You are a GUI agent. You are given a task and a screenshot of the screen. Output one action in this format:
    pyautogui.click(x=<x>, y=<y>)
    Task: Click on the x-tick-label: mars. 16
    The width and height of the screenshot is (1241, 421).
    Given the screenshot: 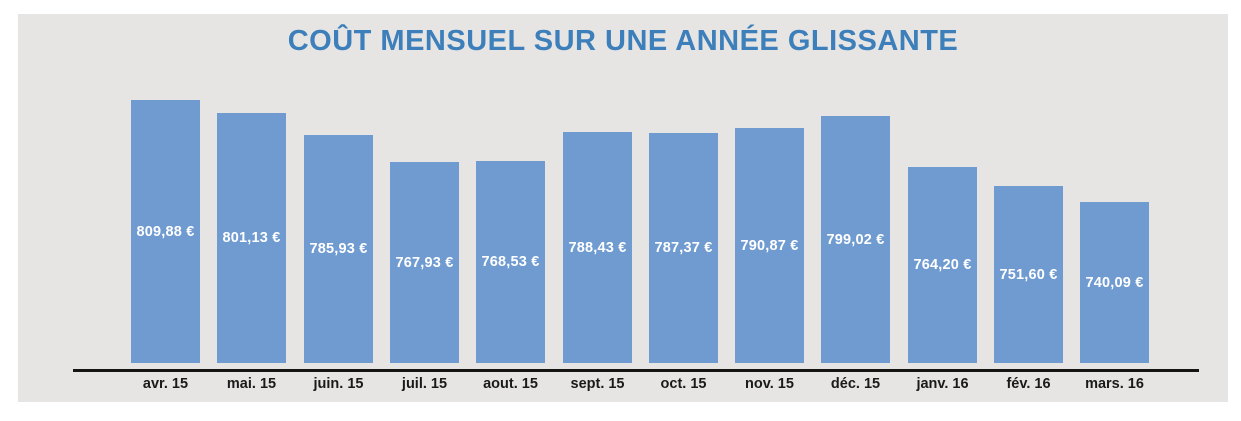 What is the action you would take?
    pyautogui.click(x=1114, y=384)
    